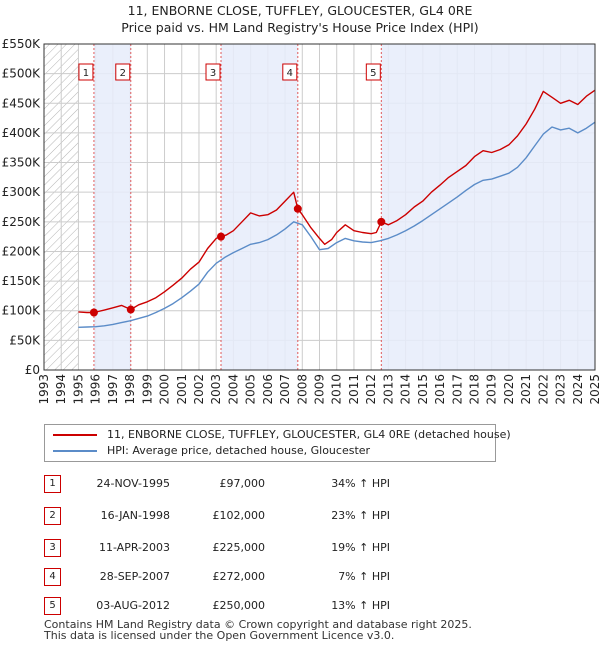  Describe the element at coordinates (134, 576) in the screenshot. I see `sale-date: 28-SEP-2007` at that location.